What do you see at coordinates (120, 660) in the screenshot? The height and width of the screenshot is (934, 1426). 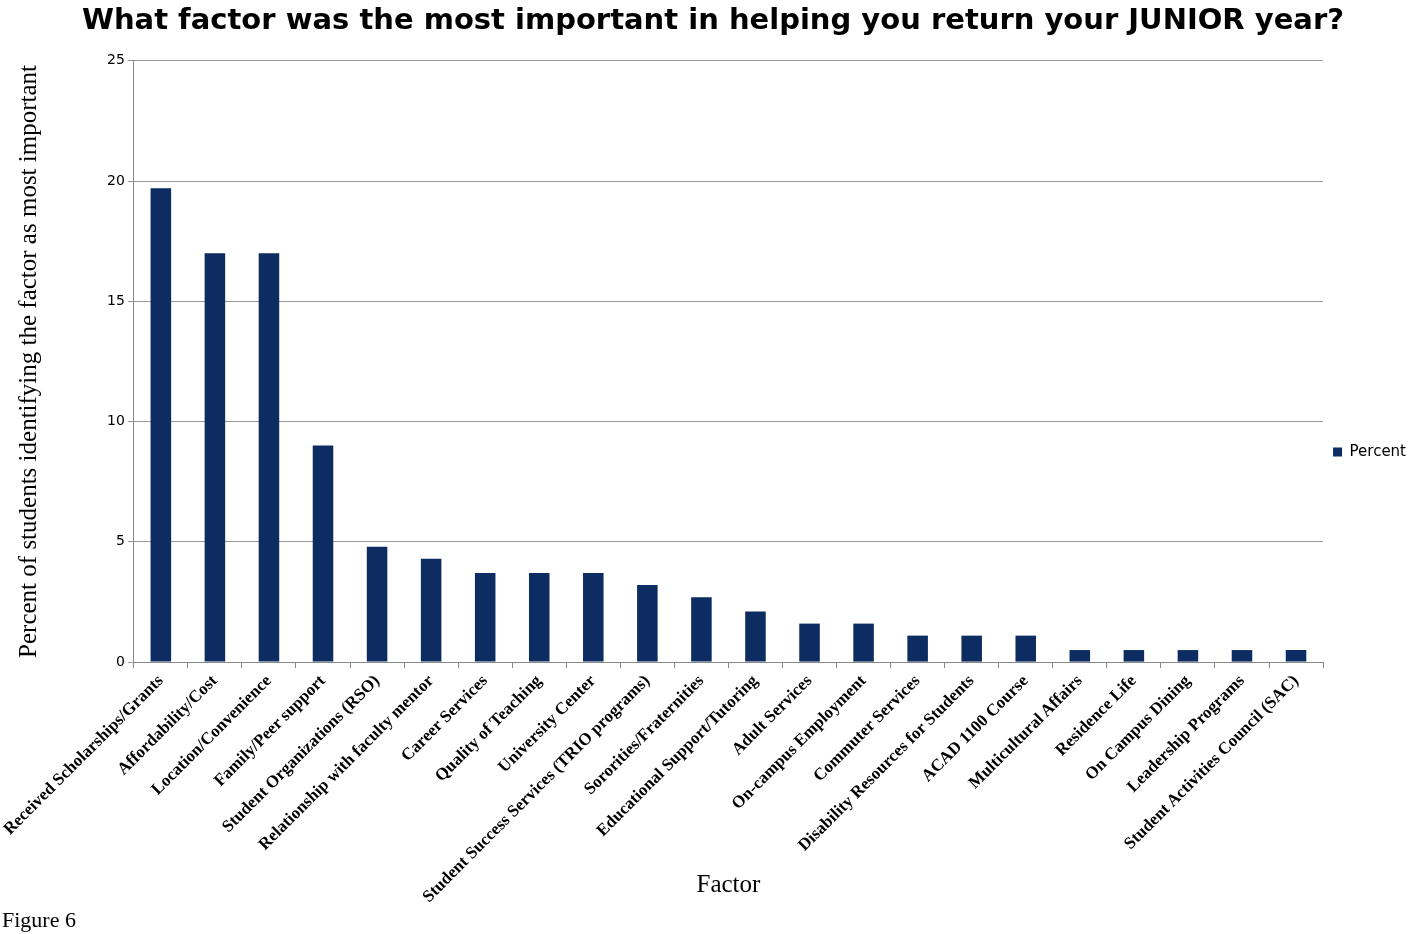 I see `y-tick-label: 0` at bounding box center [120, 660].